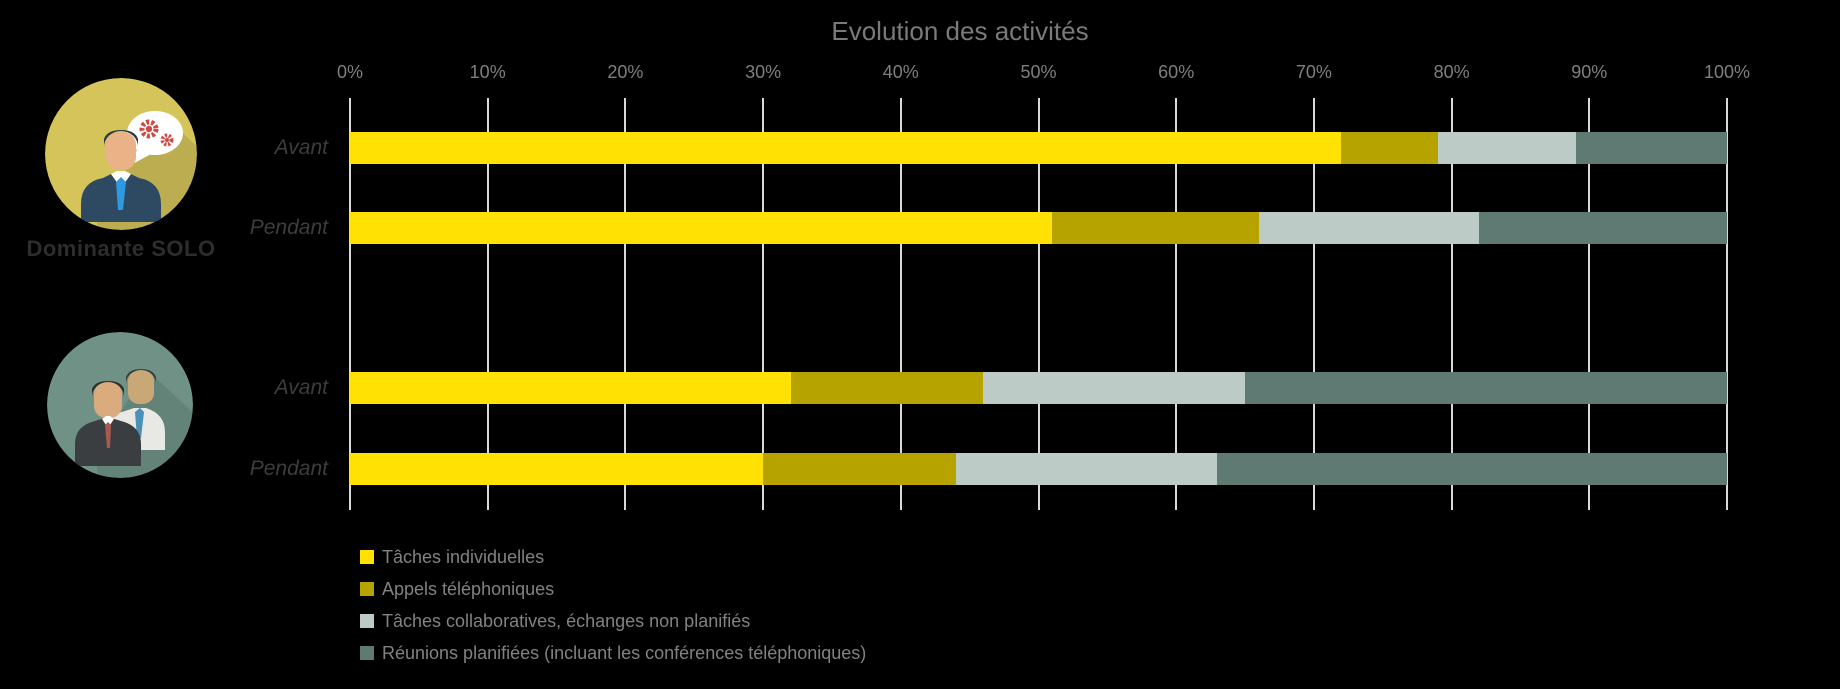 The width and height of the screenshot is (1840, 689). I want to click on duo-badge-svg, so click(120, 405).